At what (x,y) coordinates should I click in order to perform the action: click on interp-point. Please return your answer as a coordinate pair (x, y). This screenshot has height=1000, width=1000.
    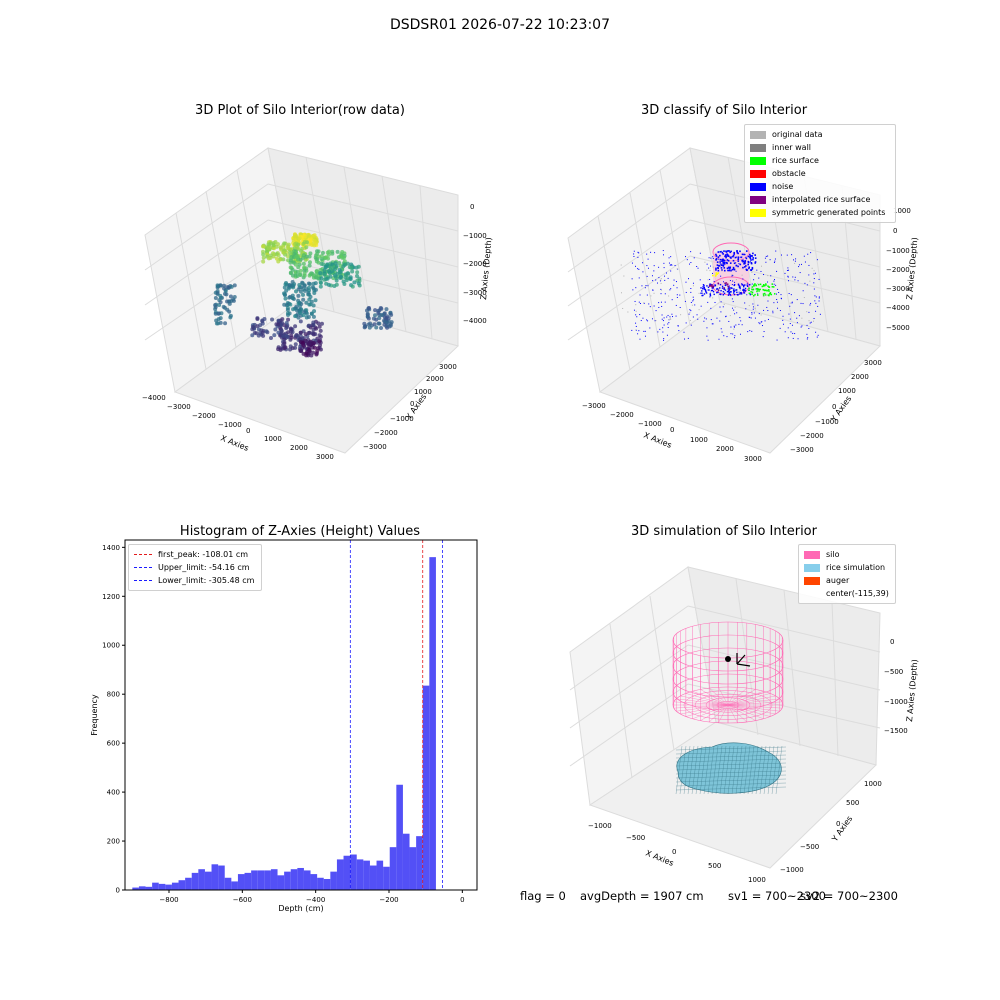
    Looking at the image, I should click on (729, 289).